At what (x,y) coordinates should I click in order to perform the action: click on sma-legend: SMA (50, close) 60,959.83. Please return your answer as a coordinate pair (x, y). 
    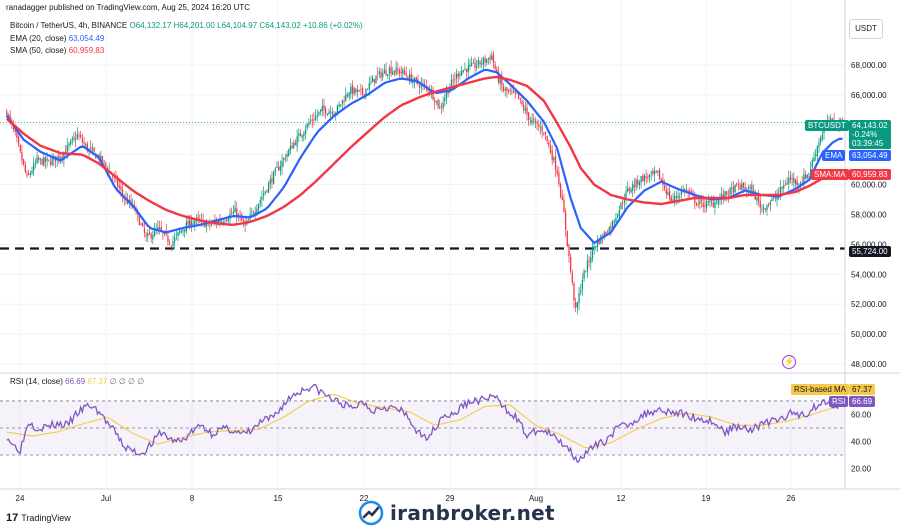
    Looking at the image, I should click on (57, 50).